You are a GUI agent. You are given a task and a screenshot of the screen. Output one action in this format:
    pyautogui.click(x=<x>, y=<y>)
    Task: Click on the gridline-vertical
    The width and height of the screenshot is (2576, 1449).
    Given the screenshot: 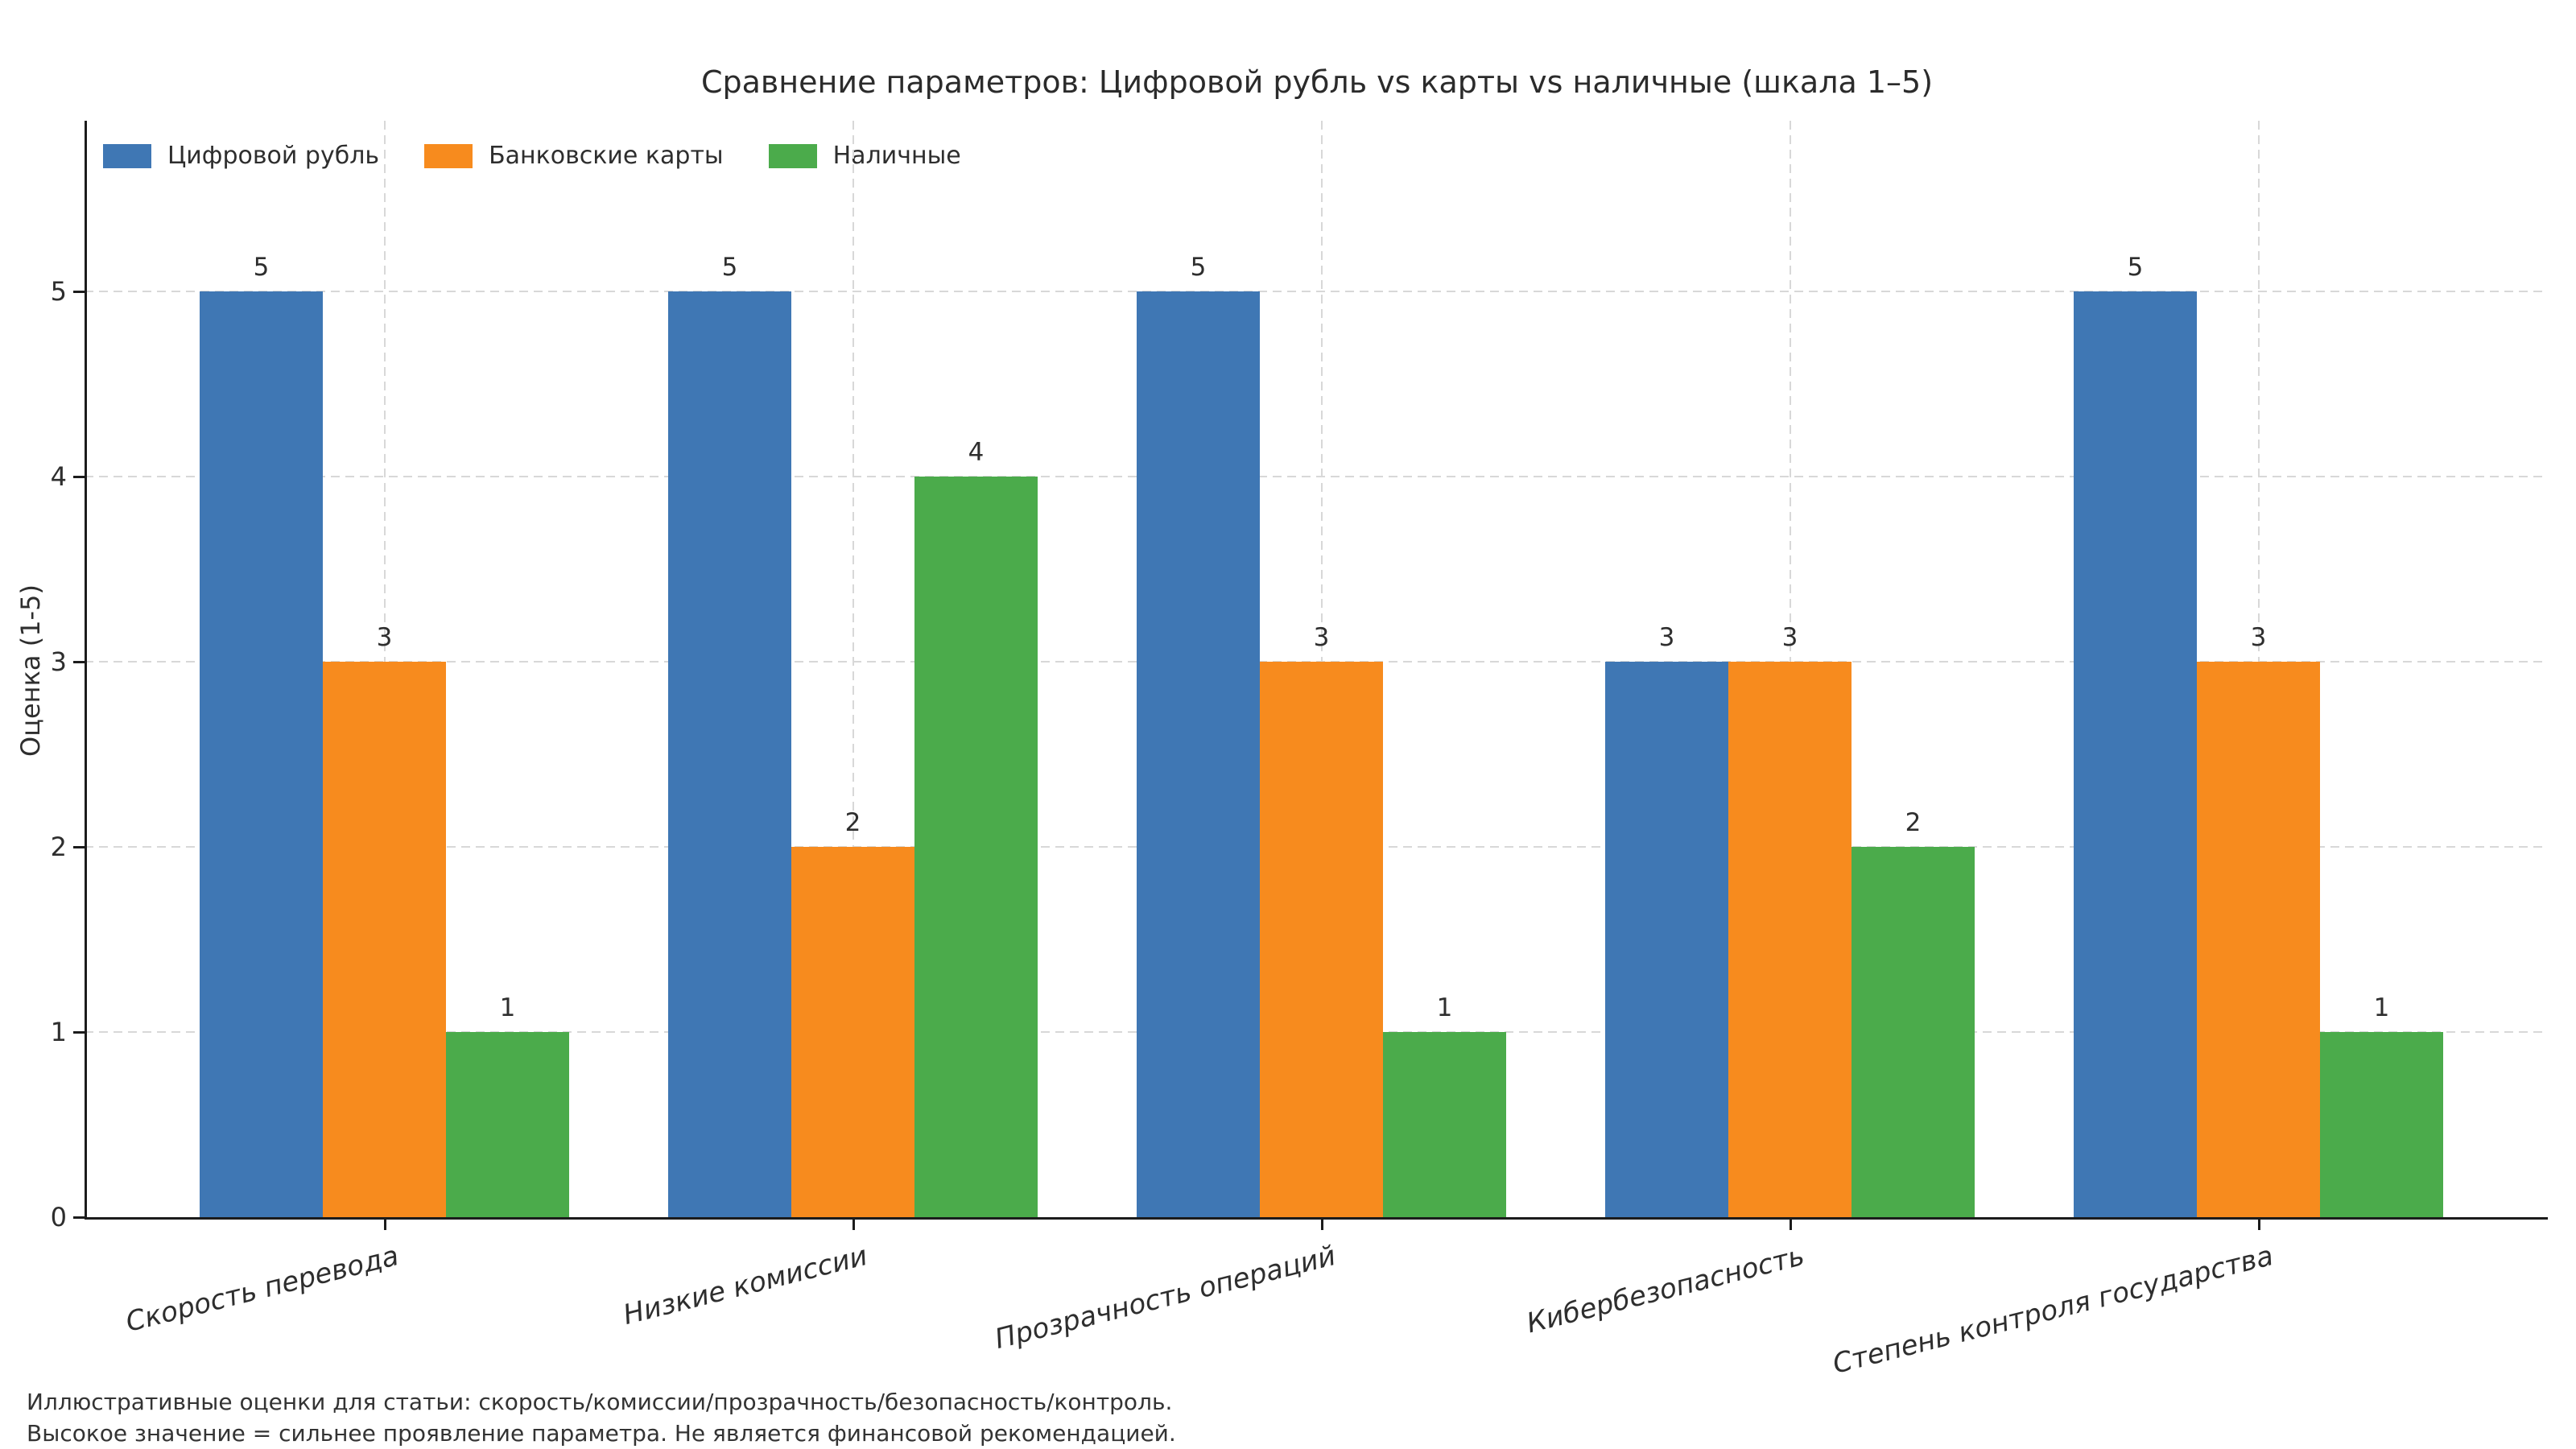 What is the action you would take?
    pyautogui.click(x=853, y=669)
    